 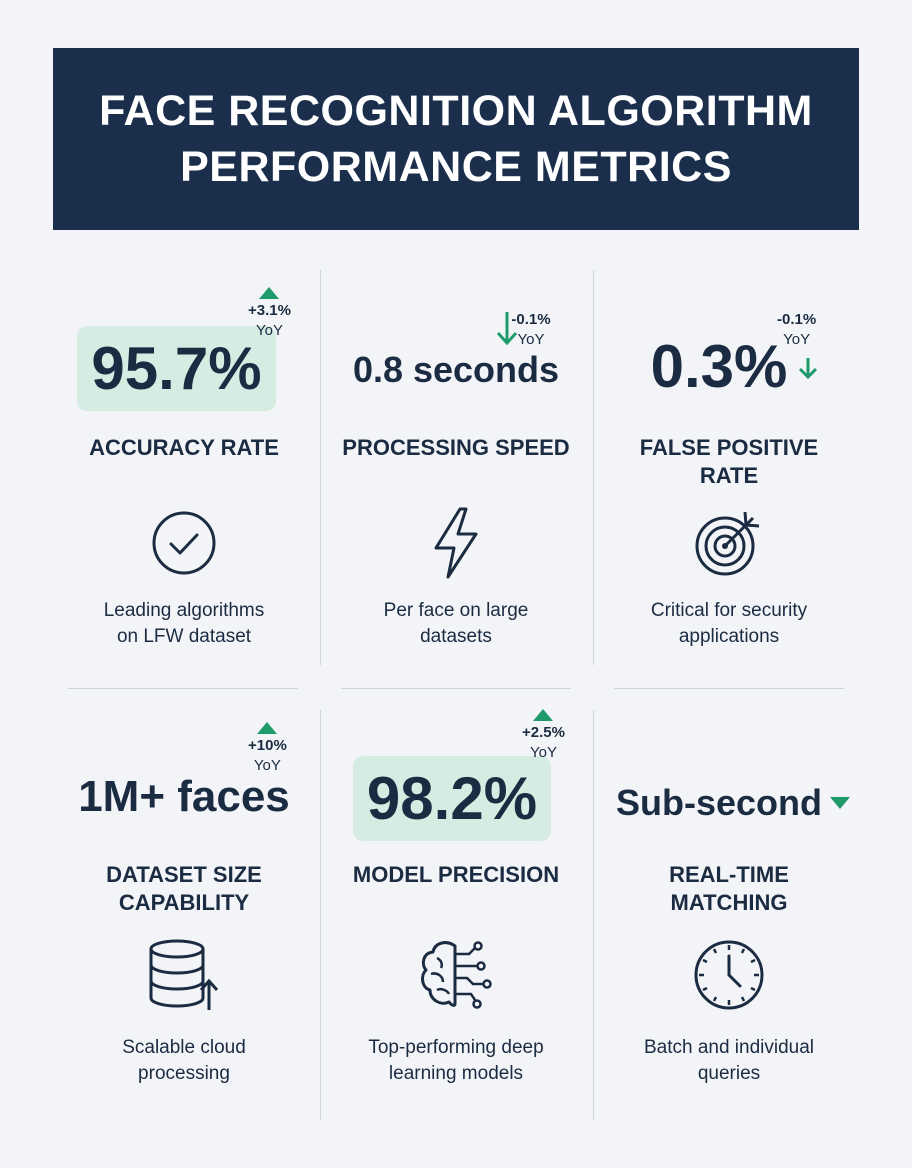 What do you see at coordinates (729, 542) in the screenshot?
I see `target-icon` at bounding box center [729, 542].